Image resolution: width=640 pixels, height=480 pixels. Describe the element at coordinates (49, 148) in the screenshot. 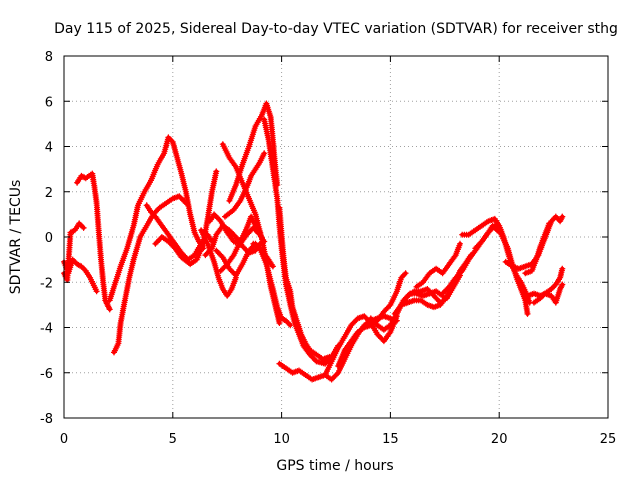

I see `y-tick-label: 4` at that location.